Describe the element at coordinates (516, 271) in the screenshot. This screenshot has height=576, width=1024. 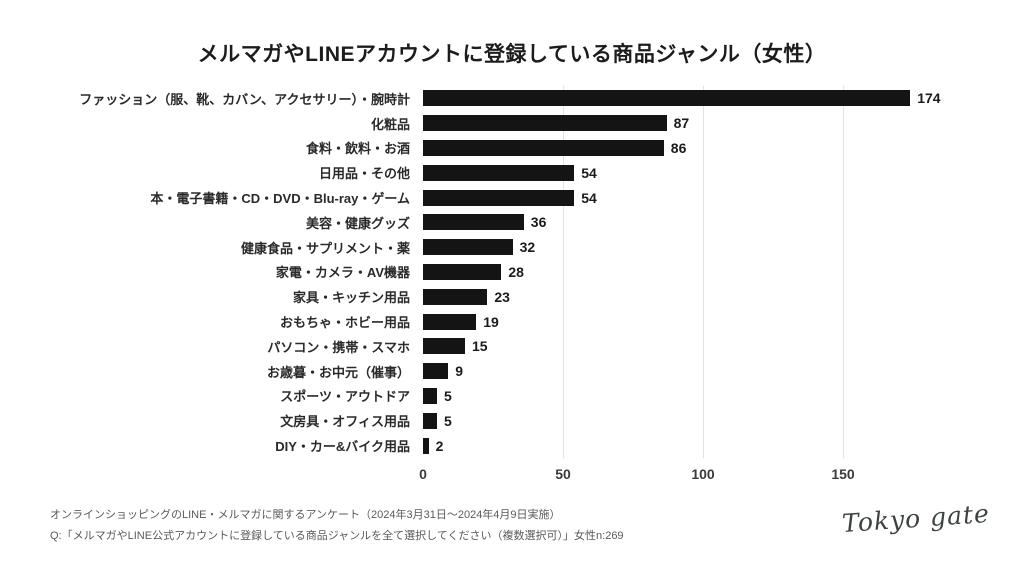
I see `value-label: 28` at that location.